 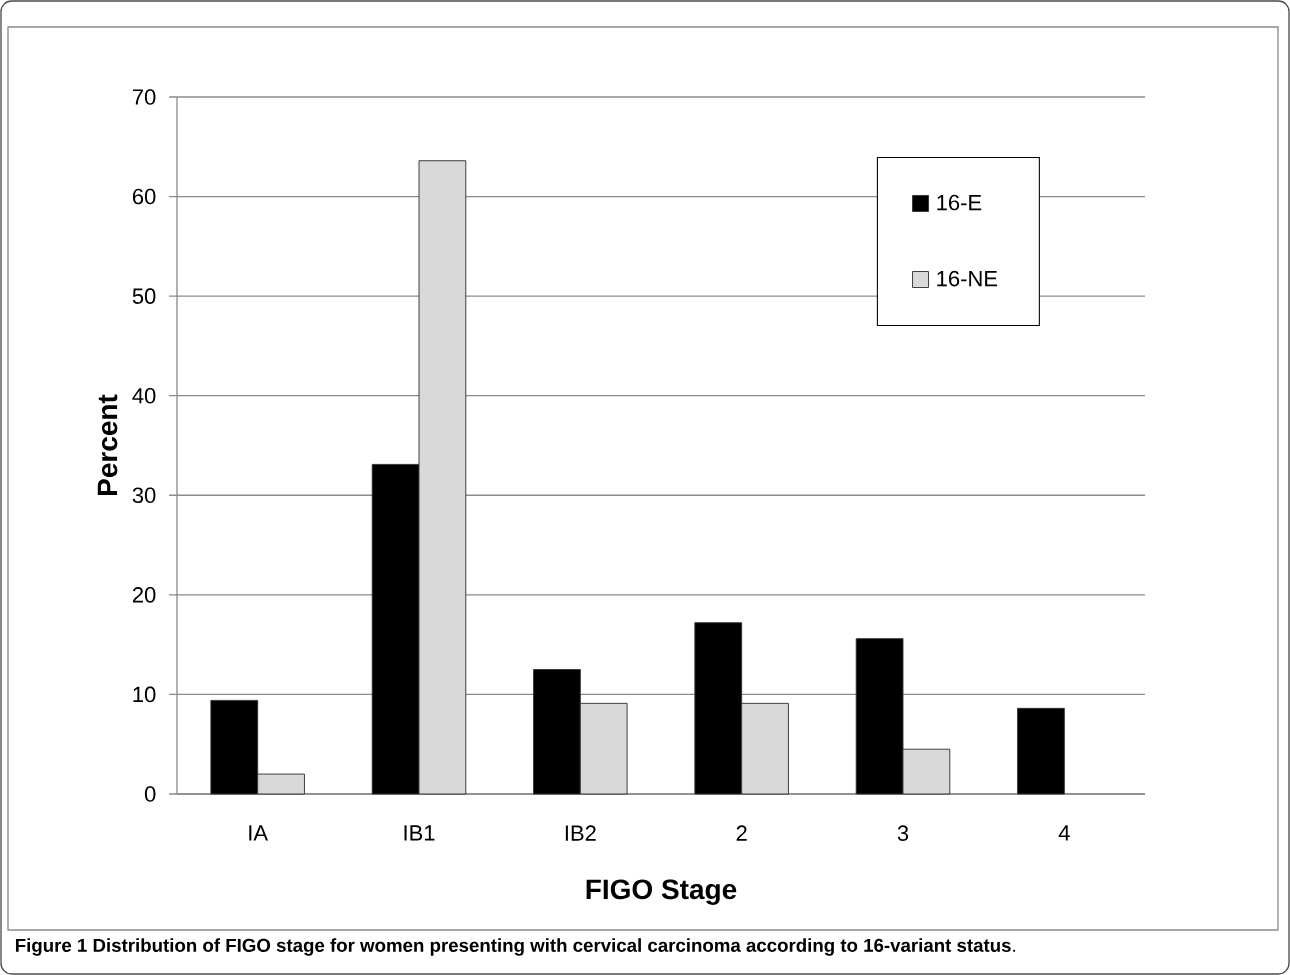 What do you see at coordinates (1064, 833) in the screenshot?
I see `x-tick-label: 4` at bounding box center [1064, 833].